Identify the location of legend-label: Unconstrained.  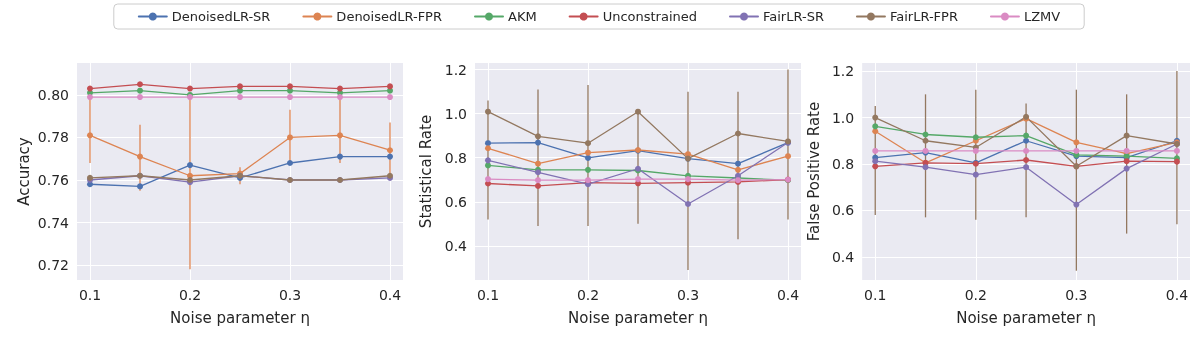
(650, 16).